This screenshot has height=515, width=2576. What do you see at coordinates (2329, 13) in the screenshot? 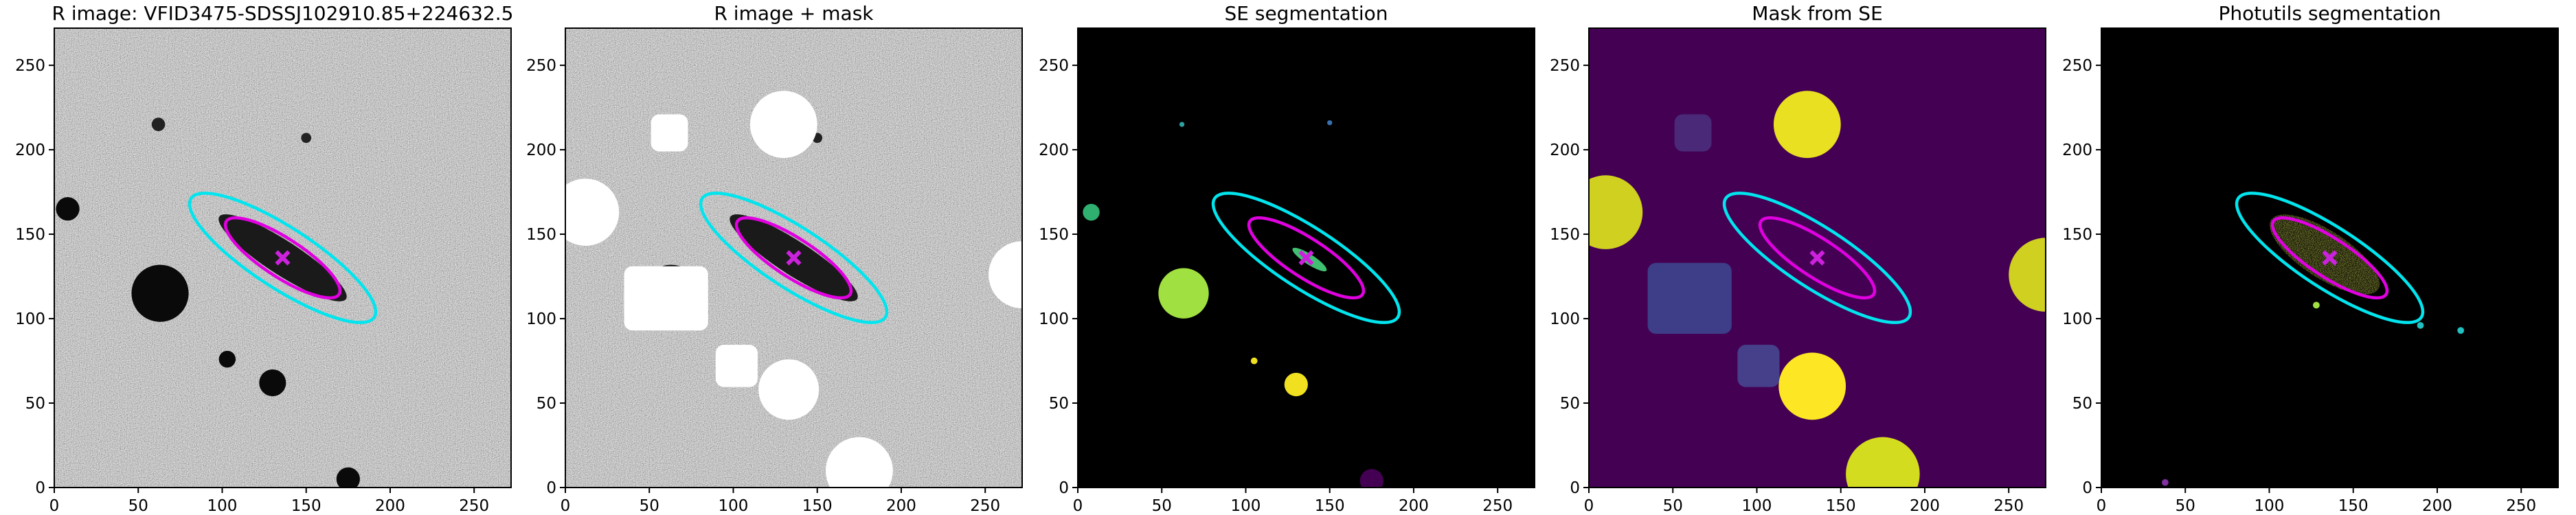
I see `panel-title: Photutils segmentation` at bounding box center [2329, 13].